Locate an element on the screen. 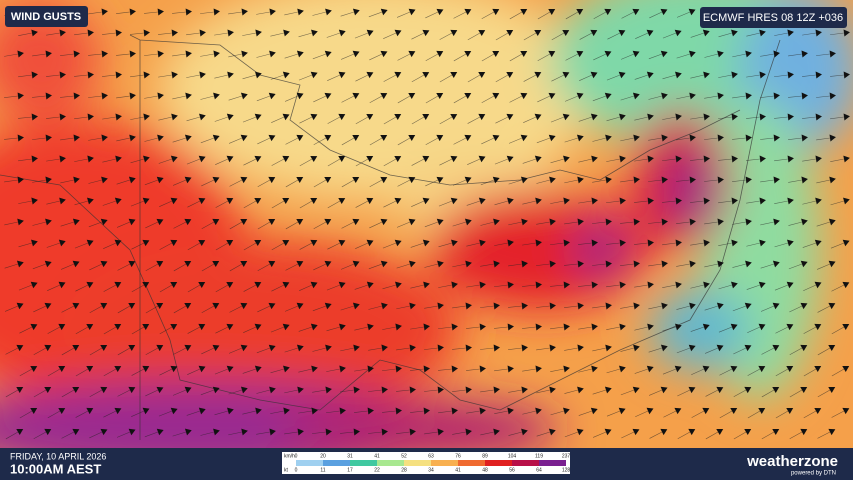 Image resolution: width=853 pixels, height=485 pixels. legend-unit: kt is located at coordinates (286, 470).